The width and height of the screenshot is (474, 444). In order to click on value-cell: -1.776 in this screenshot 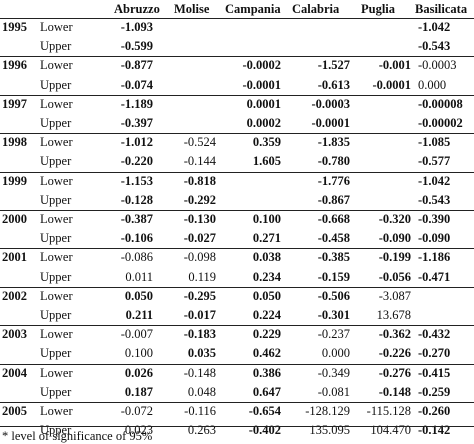, I will do `click(333, 180)`.